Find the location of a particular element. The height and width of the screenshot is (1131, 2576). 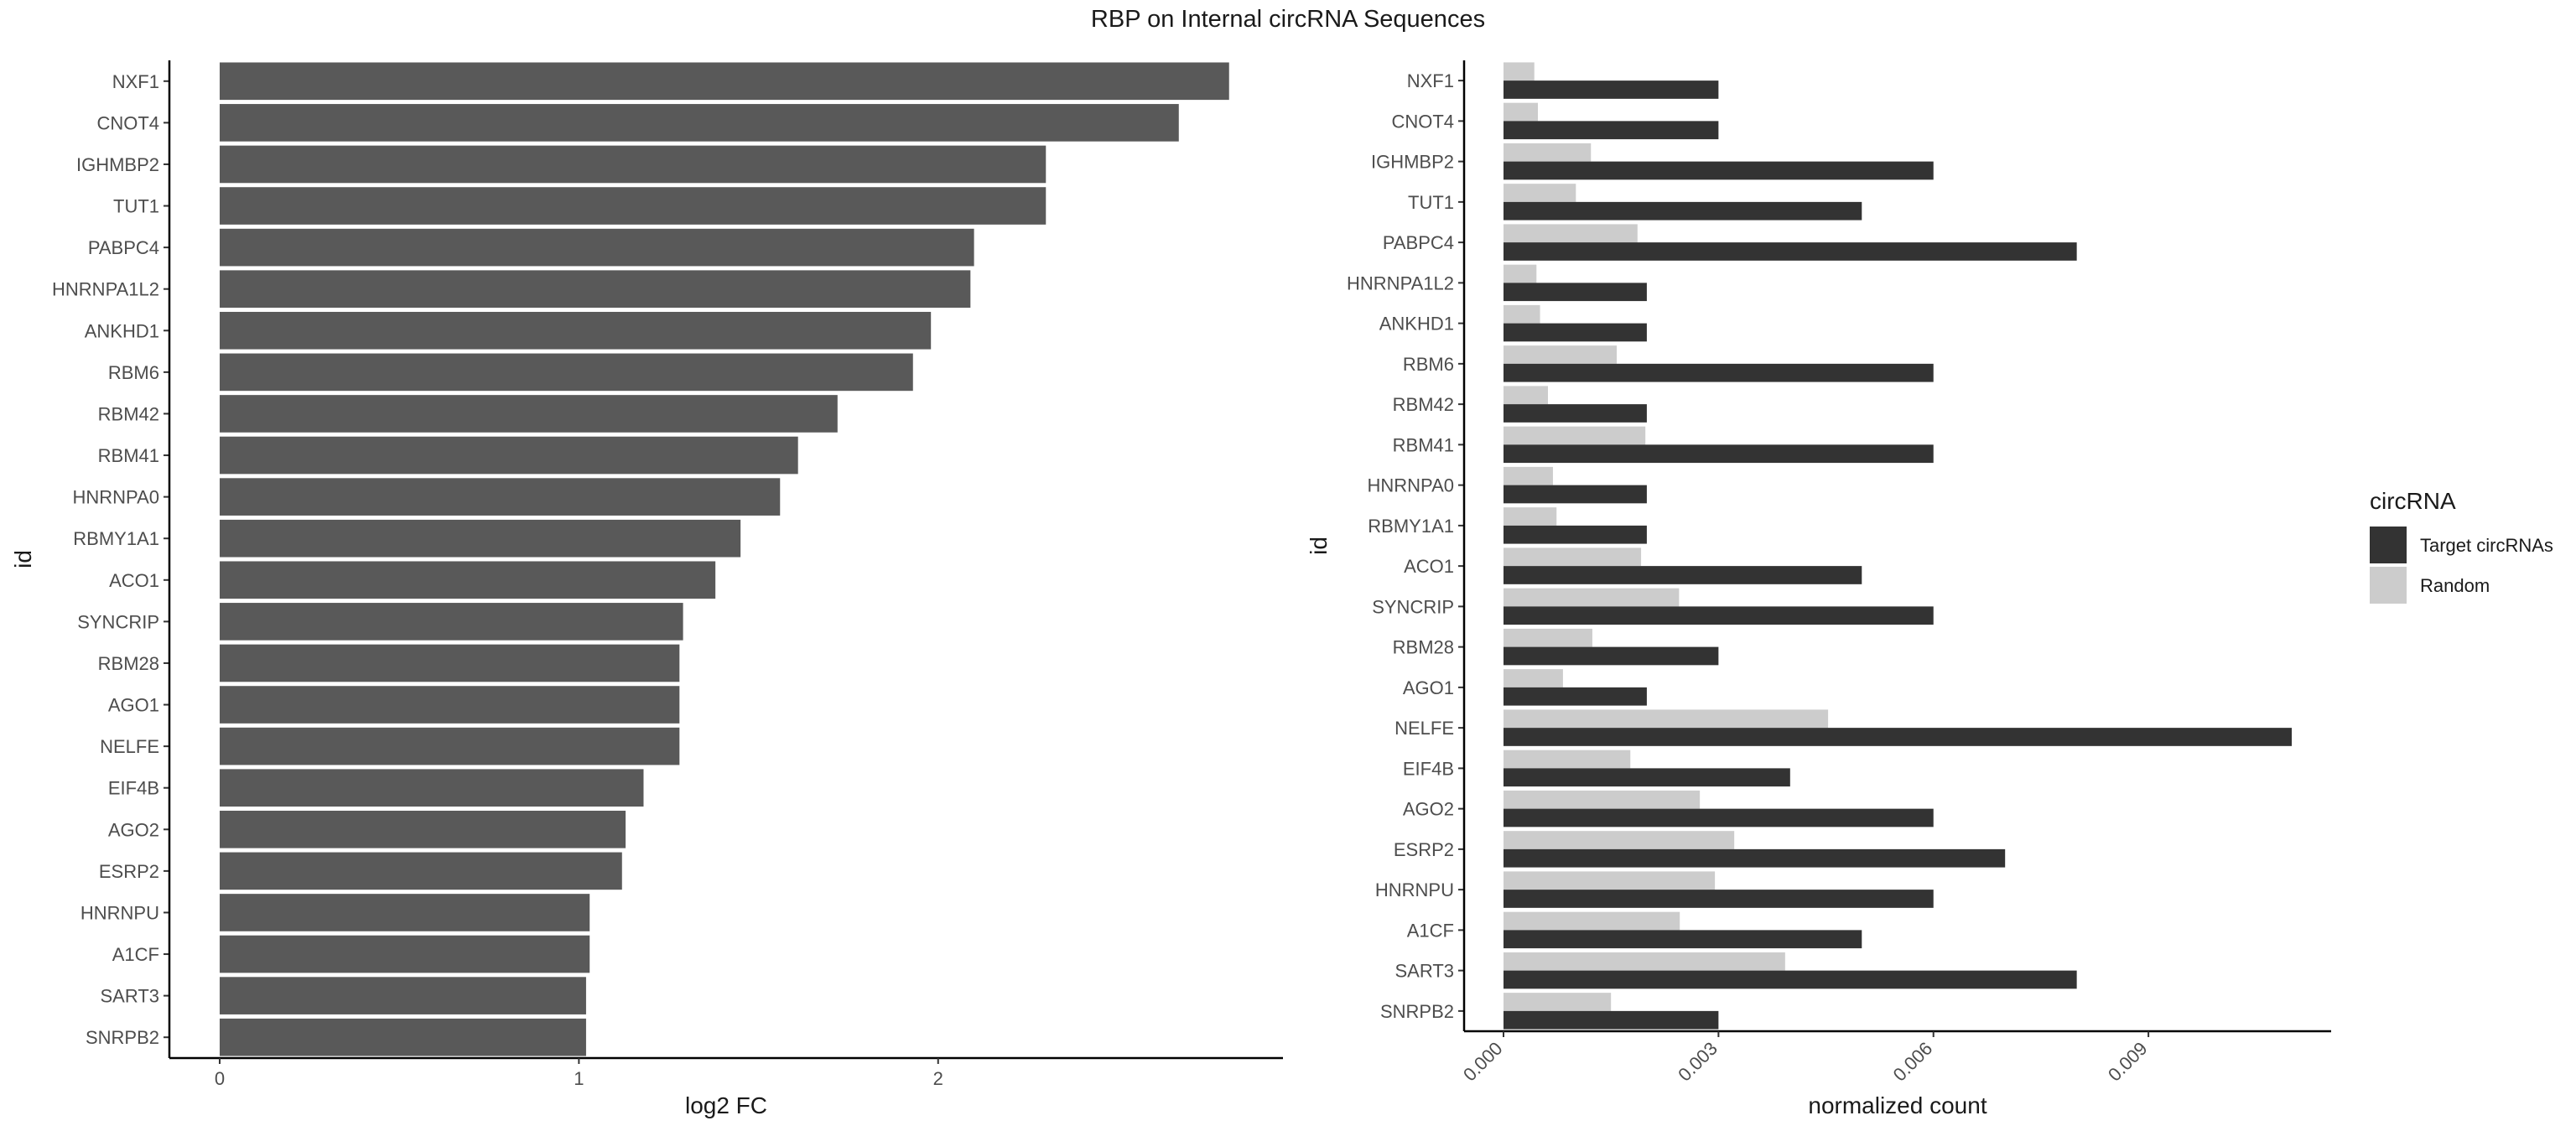

bar-rbm6 is located at coordinates (566, 372).